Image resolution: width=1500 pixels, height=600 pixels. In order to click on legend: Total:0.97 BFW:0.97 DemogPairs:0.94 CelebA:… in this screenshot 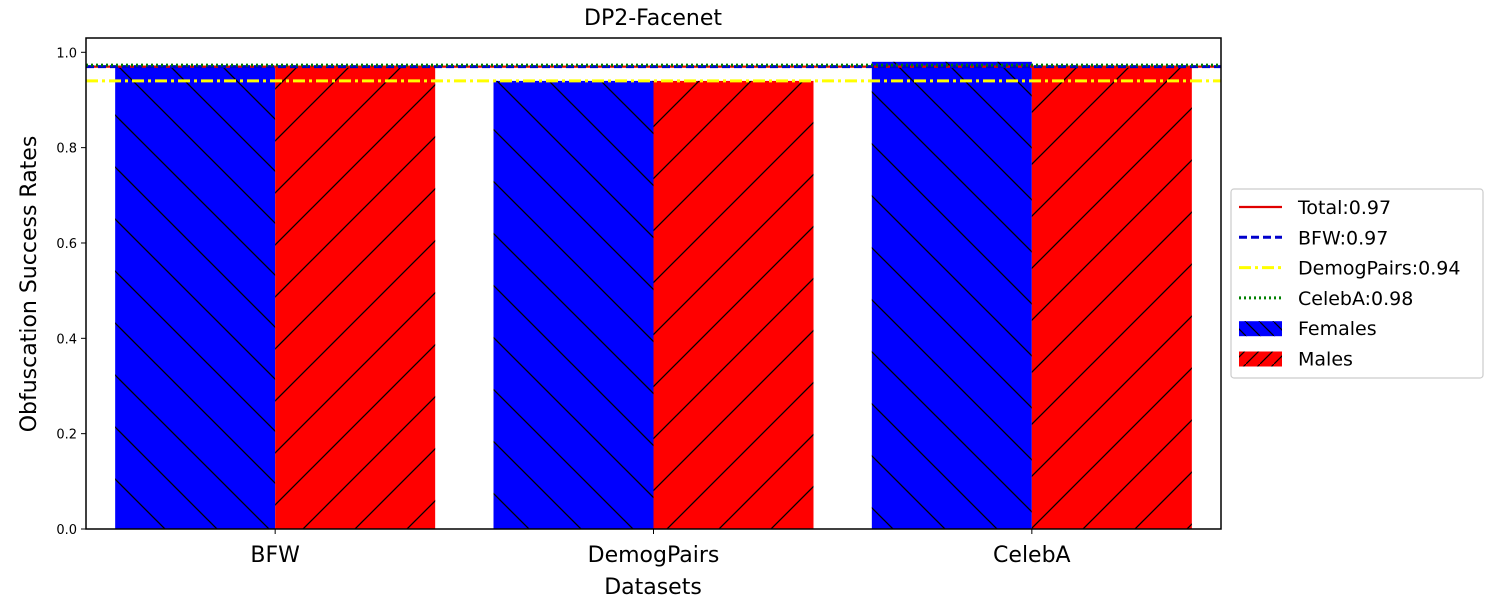, I will do `click(1357, 283)`.